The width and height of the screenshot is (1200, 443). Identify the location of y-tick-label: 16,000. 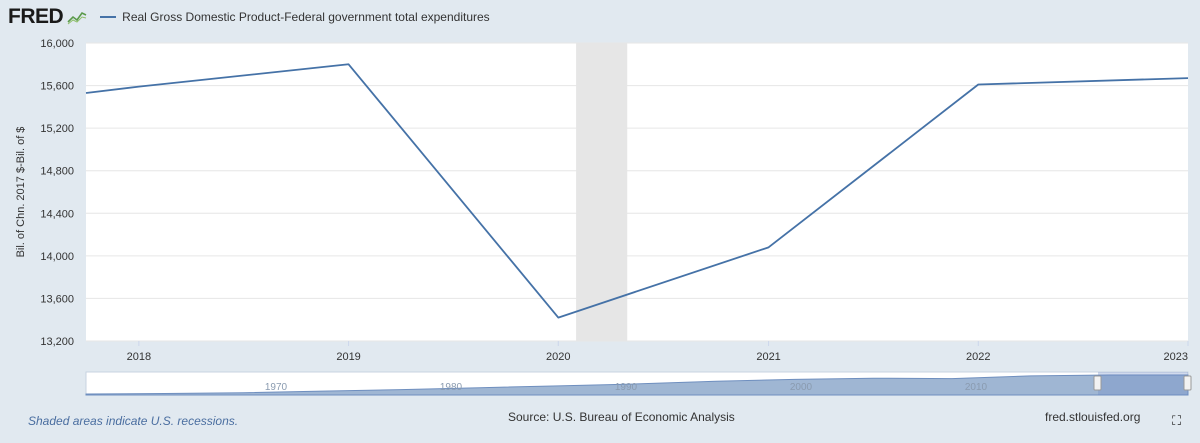
(57, 44).